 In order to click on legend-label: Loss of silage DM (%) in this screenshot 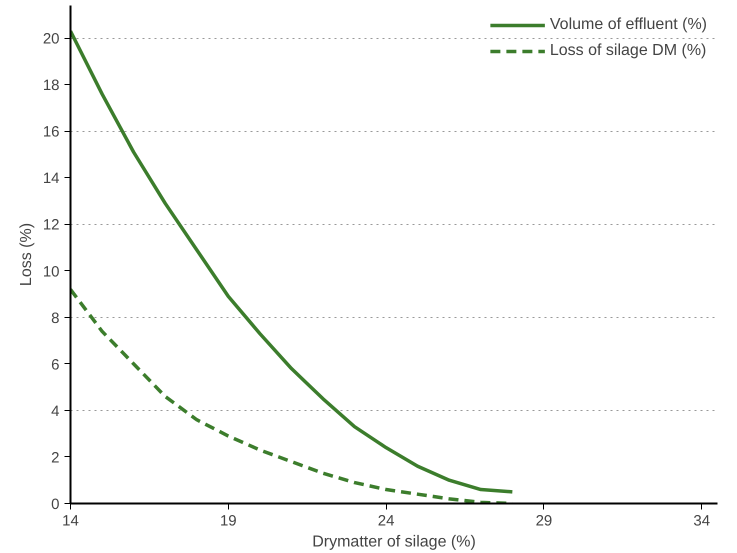, I will do `click(628, 51)`.